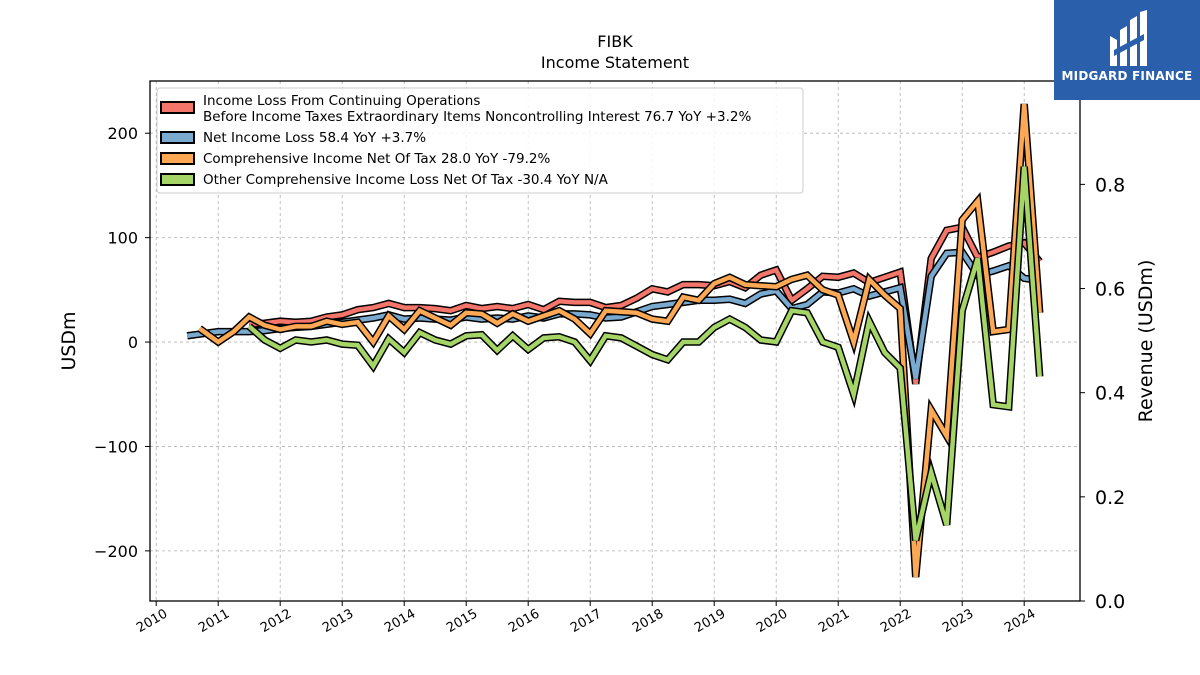  Describe the element at coordinates (462, 621) in the screenshot. I see `x-tick-label: 2015` at that location.